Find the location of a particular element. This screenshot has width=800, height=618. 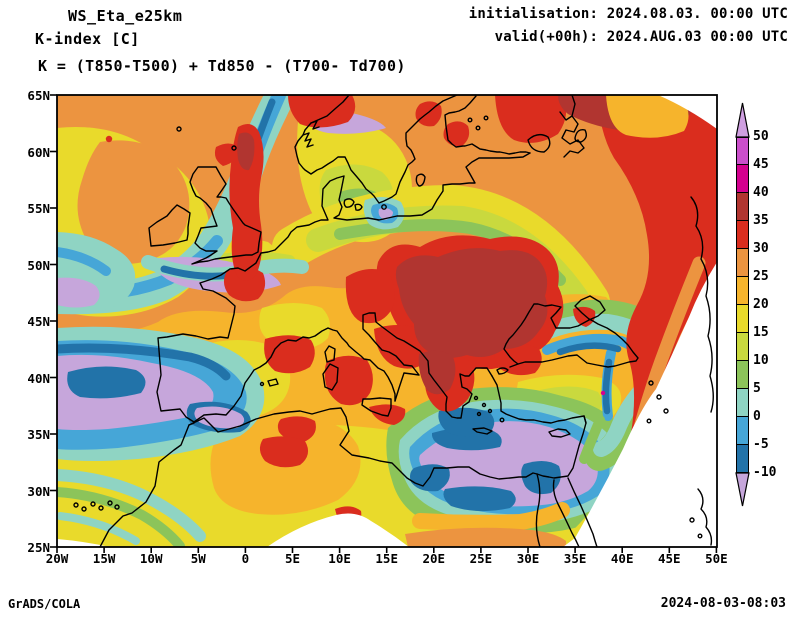

lon-tick-label: 25E is located at coordinates (481, 558).